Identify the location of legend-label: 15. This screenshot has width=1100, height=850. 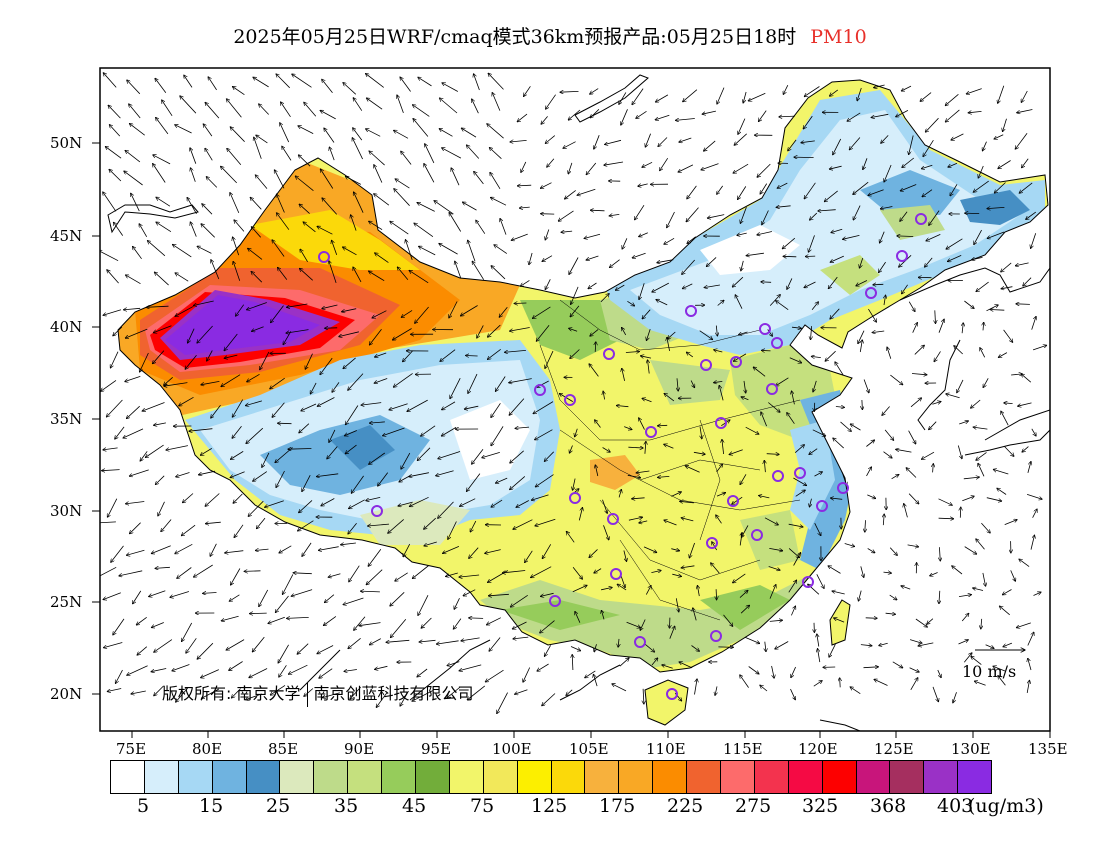
(211, 806).